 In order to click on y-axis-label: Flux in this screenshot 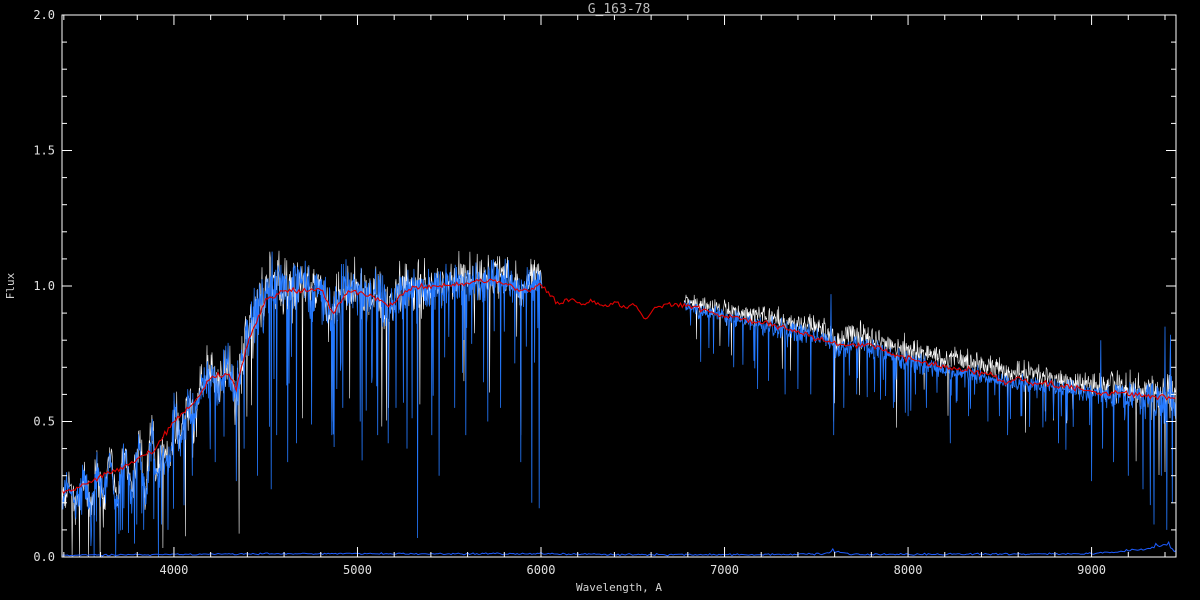, I will do `click(10, 285)`.